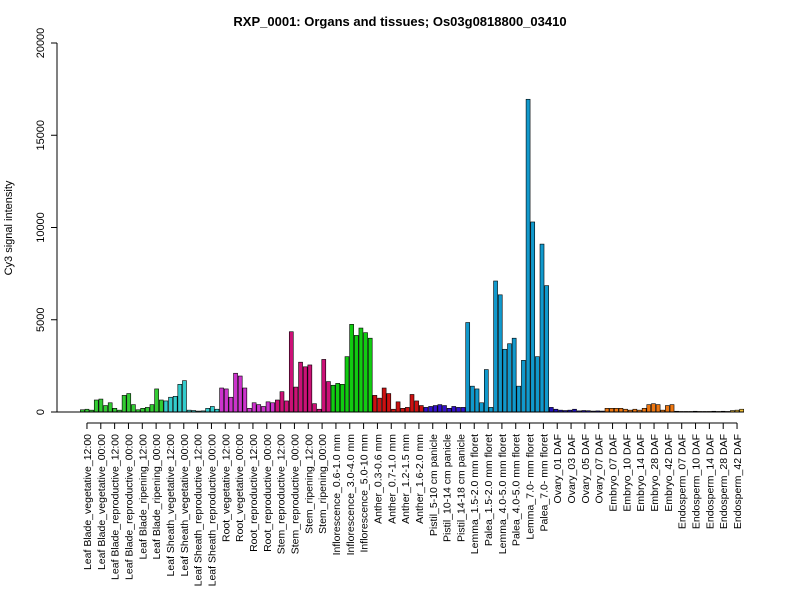 The height and width of the screenshot is (605, 800). I want to click on x-tick-label: Stem_ripening_00:00, so click(323, 484).